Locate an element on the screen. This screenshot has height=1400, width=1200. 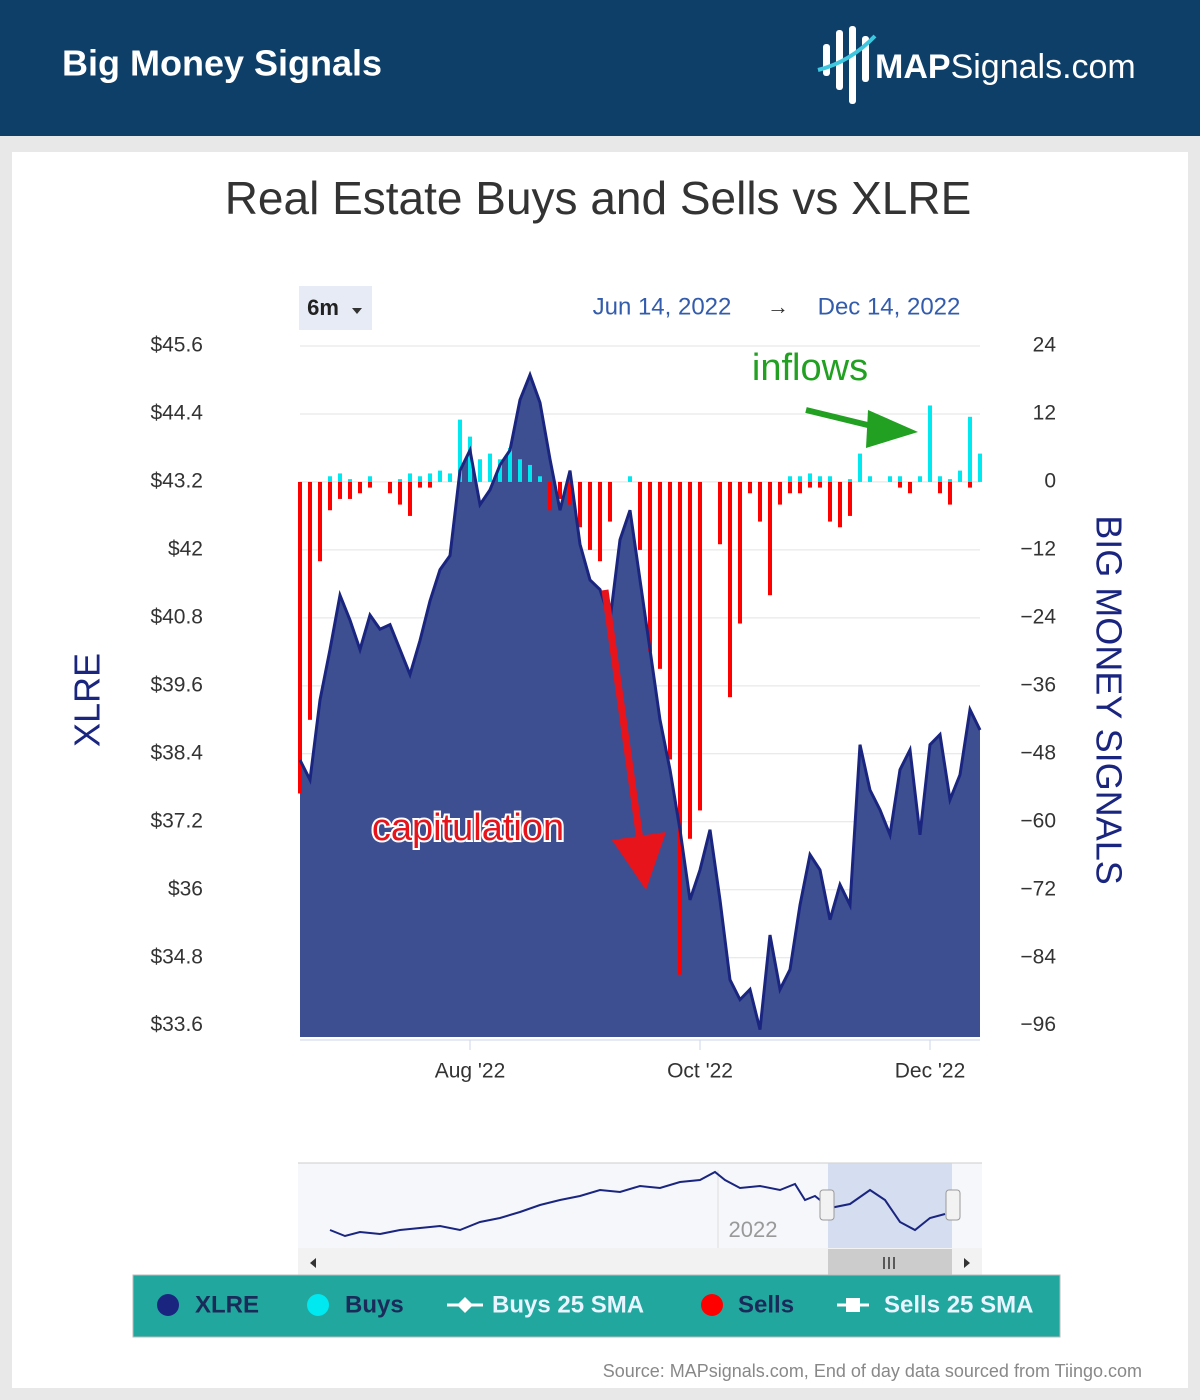
y-tick-label: $45.6 is located at coordinates (176, 345).